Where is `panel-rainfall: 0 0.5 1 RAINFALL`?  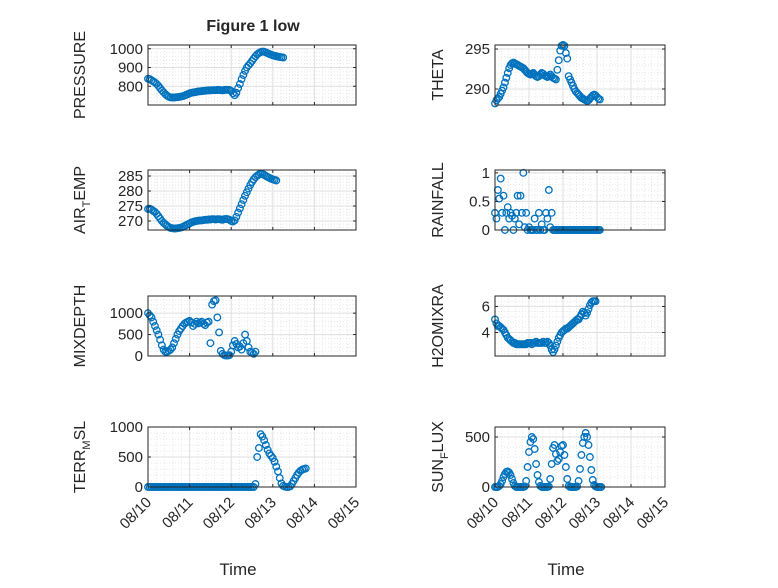
panel-rainfall: 0 0.5 1 RAINFALL is located at coordinates (548, 200).